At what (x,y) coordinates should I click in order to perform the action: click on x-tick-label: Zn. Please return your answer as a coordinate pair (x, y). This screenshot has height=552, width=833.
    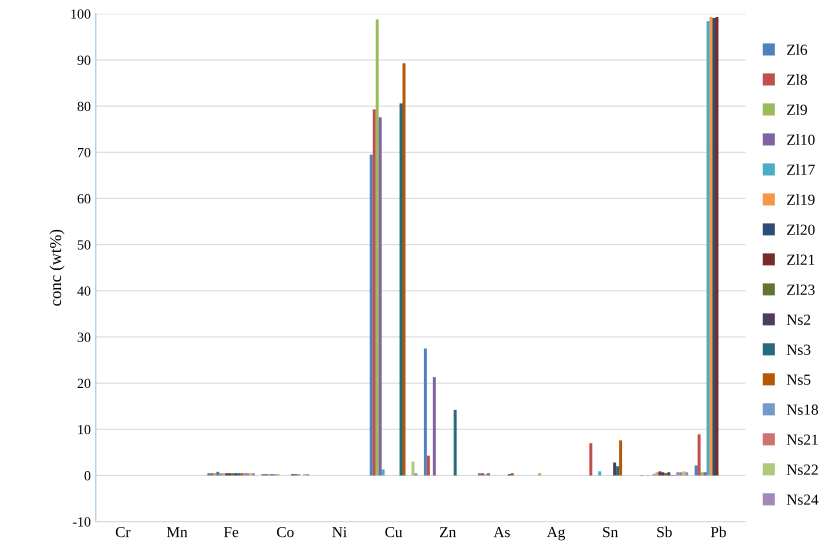
    Looking at the image, I should click on (448, 532).